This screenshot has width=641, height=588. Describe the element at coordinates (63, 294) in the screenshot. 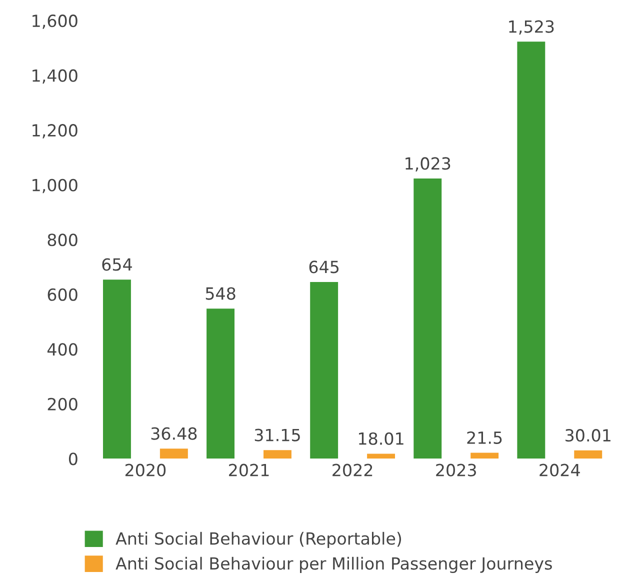

I see `y-tick-label: 600` at that location.